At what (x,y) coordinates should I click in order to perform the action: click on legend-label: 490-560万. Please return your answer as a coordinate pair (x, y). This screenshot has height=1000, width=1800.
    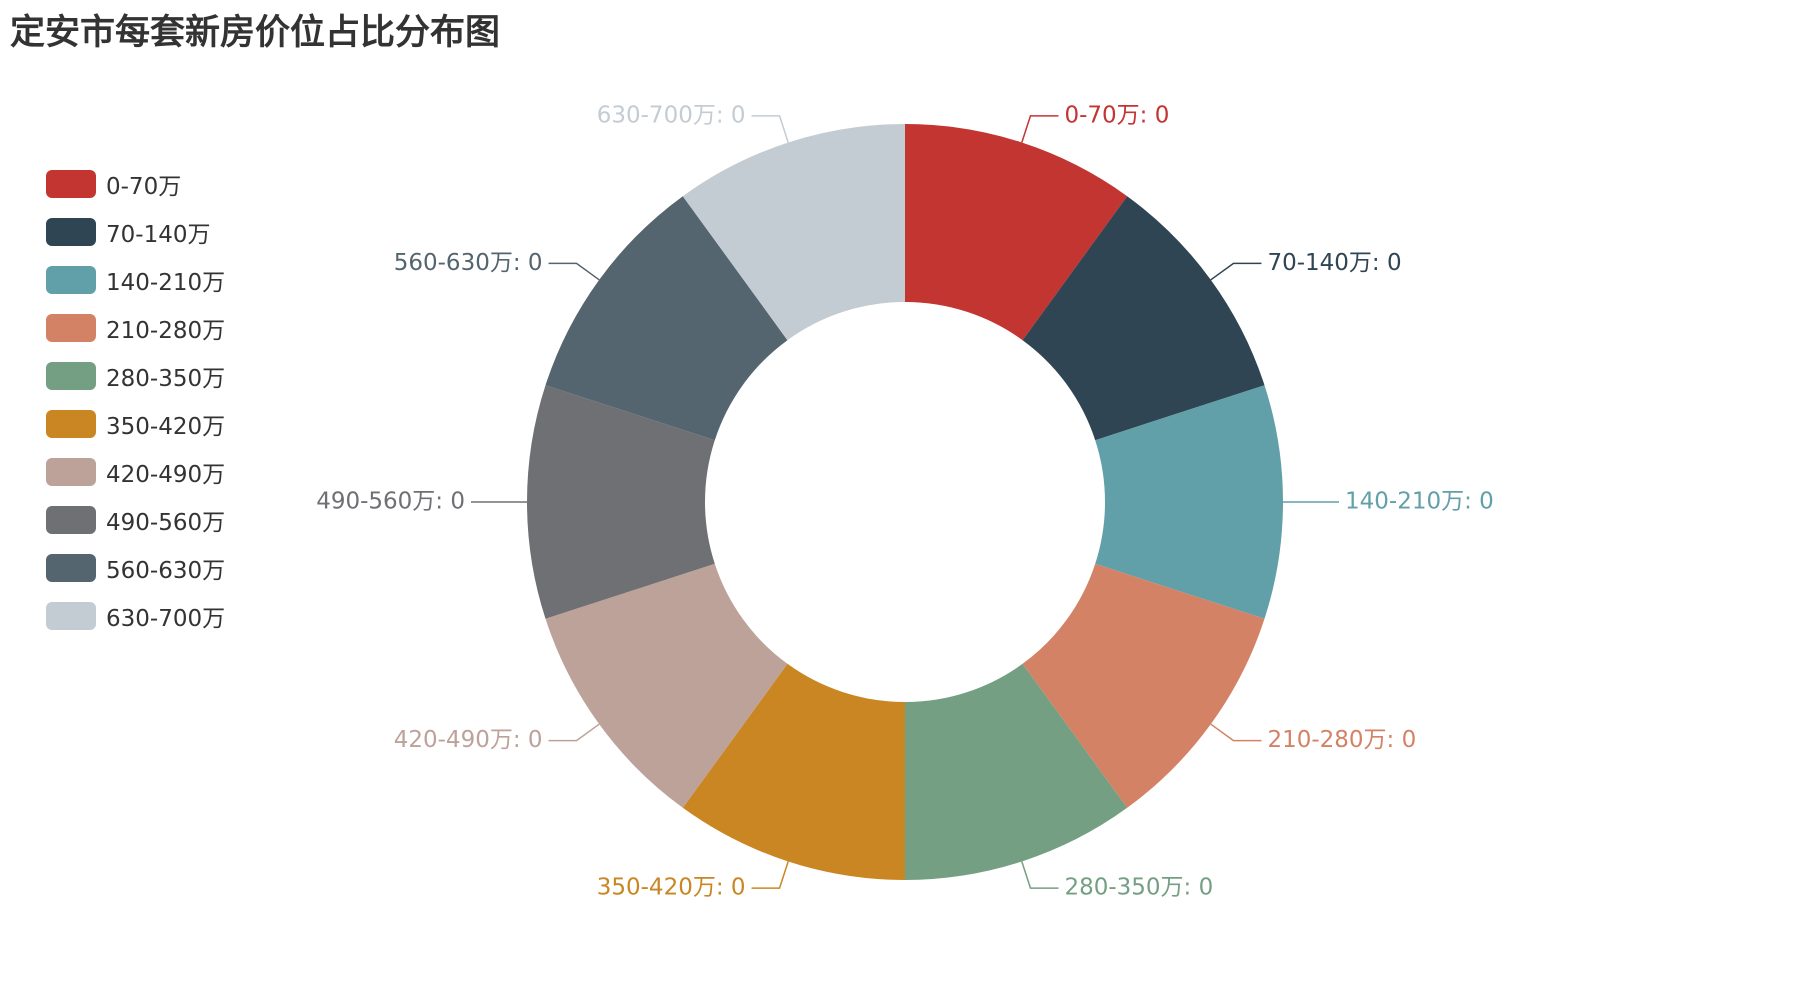
    Looking at the image, I should click on (166, 523).